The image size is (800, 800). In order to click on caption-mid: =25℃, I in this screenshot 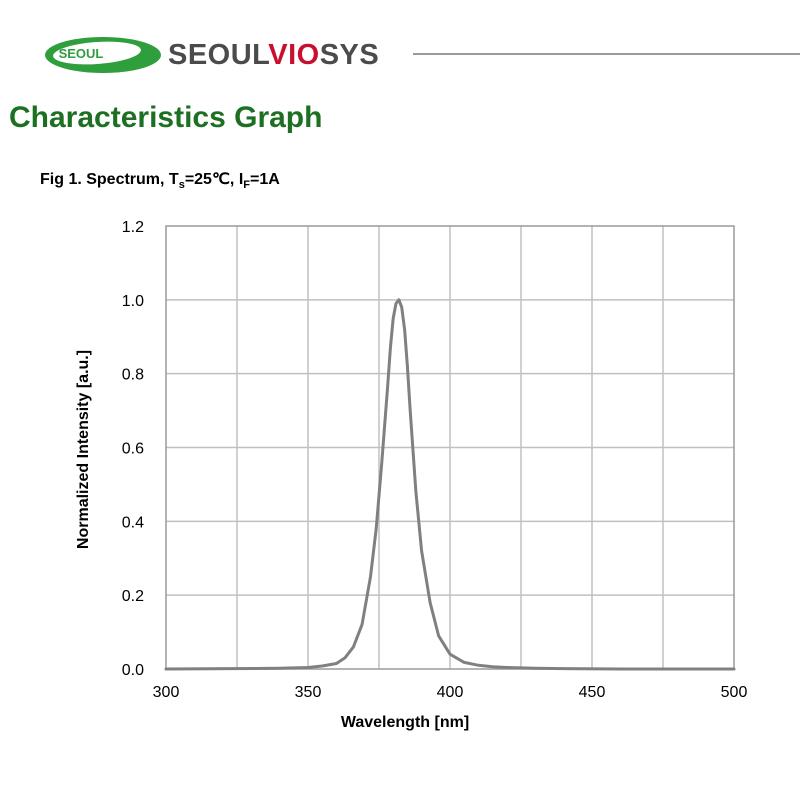, I will do `click(214, 179)`.